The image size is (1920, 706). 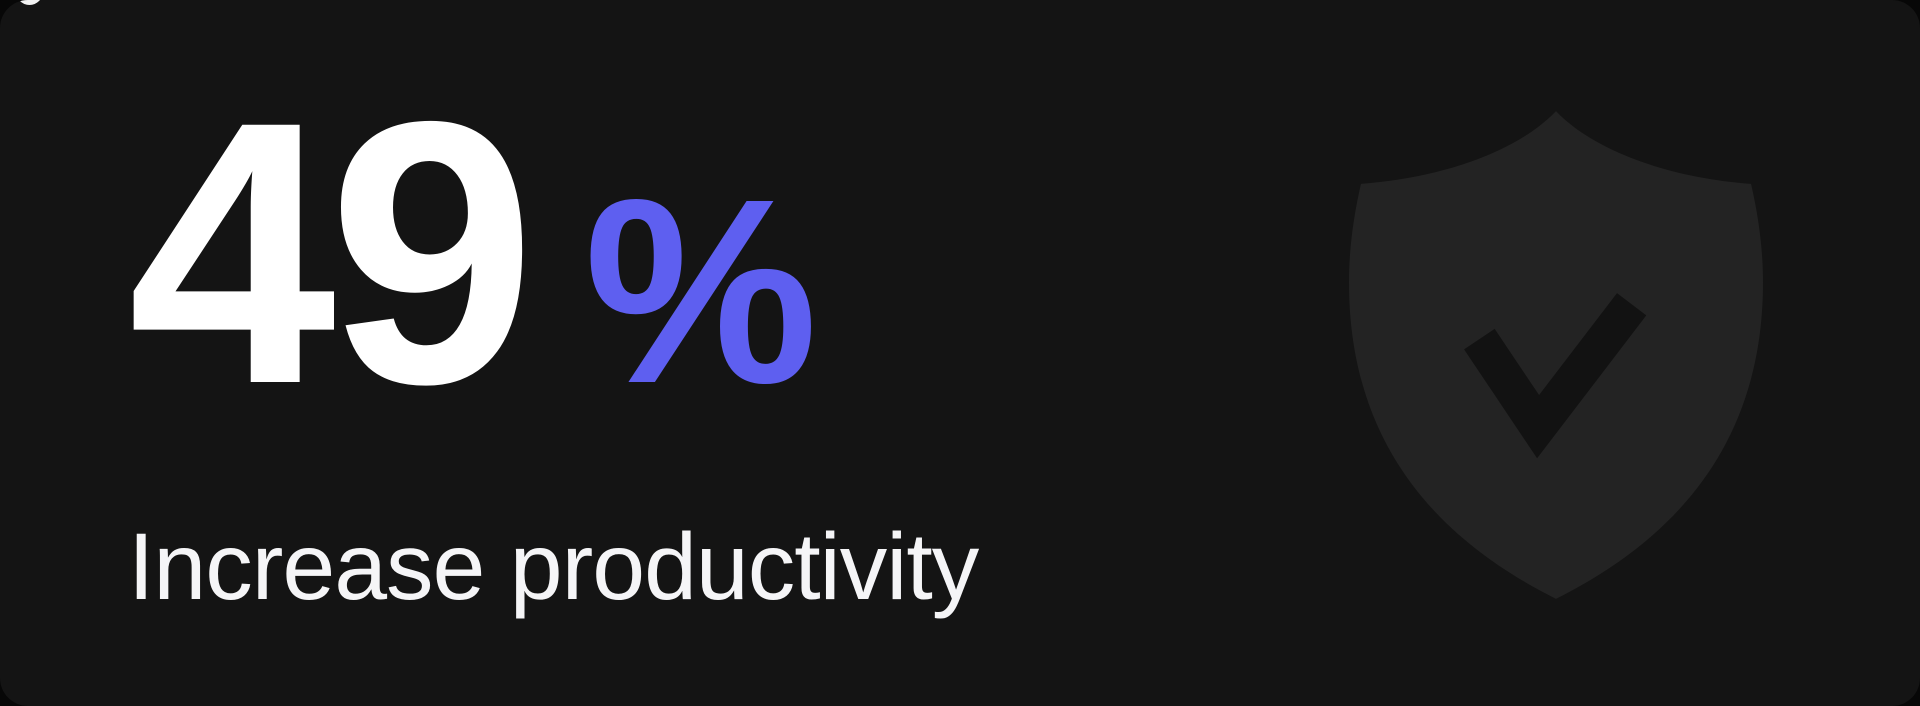 What do you see at coordinates (553, 567) in the screenshot?
I see `stat-label: Increase productivity` at bounding box center [553, 567].